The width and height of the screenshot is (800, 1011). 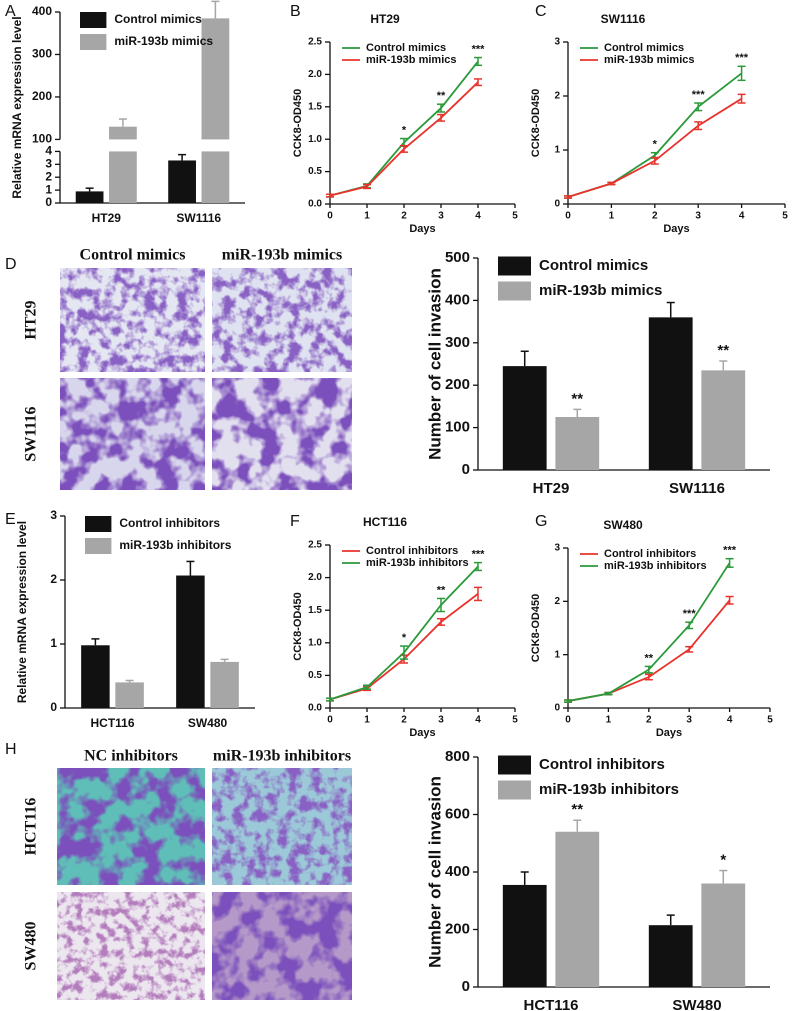 I want to click on y-axis-label: CCK8-OD450, so click(x=298, y=123).